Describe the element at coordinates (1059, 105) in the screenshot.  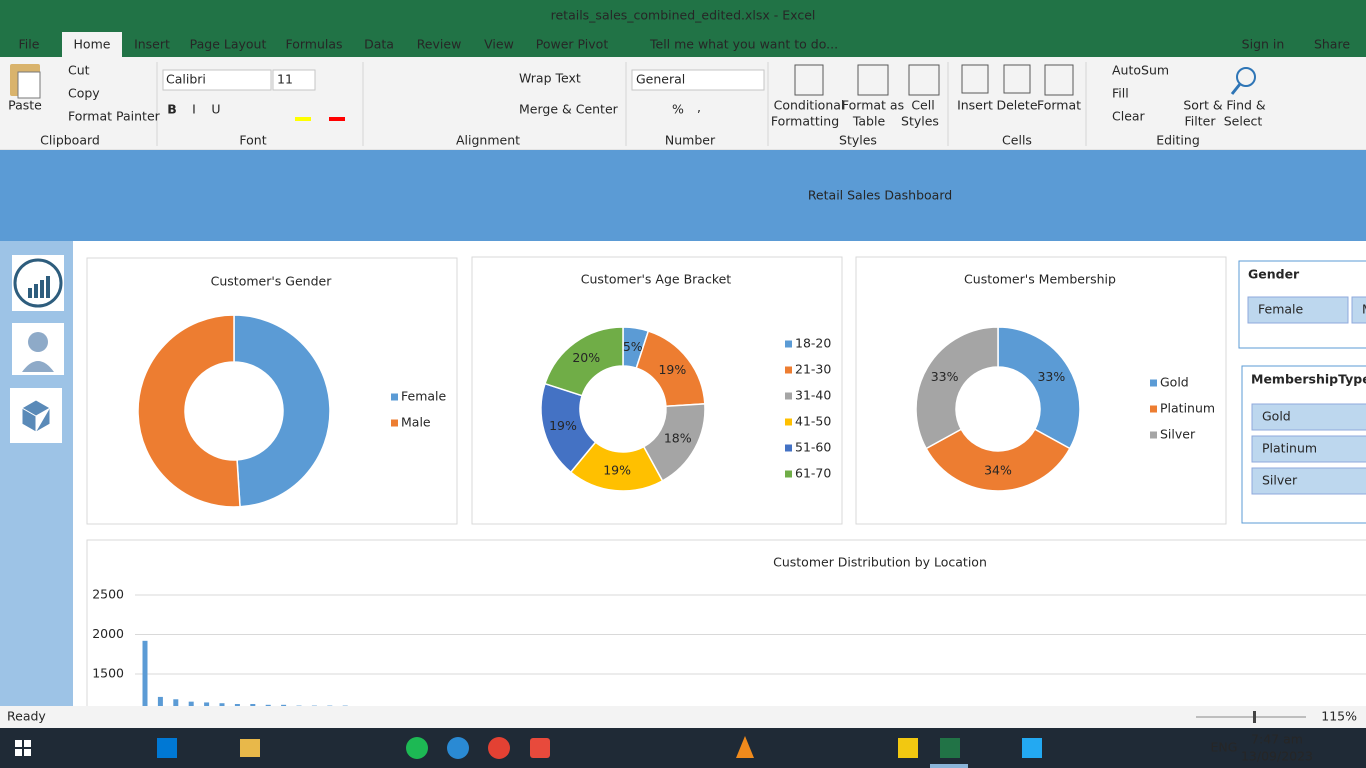
I see `ribbon-command: Format` at that location.